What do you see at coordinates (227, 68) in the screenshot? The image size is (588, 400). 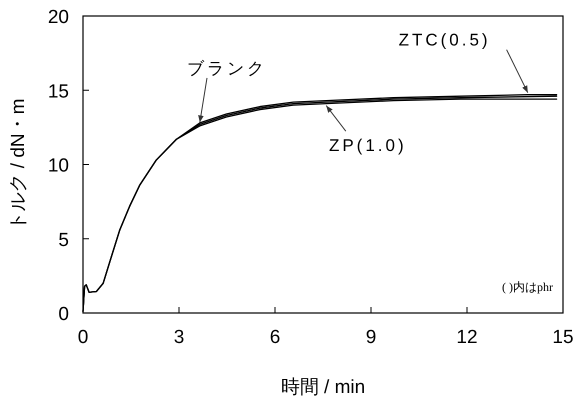 I see `series-label: ブランク` at bounding box center [227, 68].